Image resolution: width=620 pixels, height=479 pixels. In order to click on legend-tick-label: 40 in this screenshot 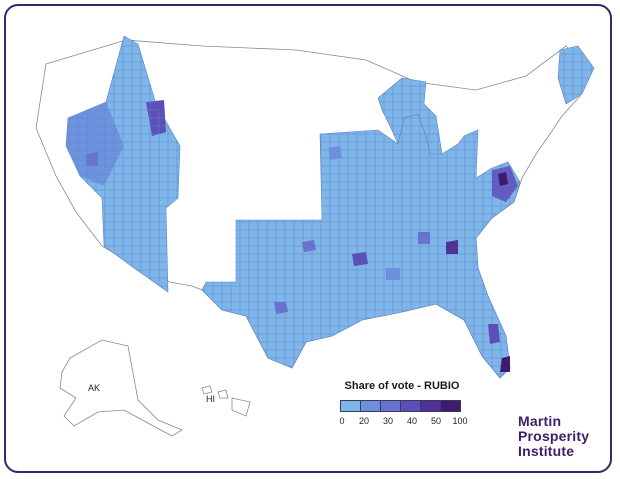, I will do `click(412, 421)`.